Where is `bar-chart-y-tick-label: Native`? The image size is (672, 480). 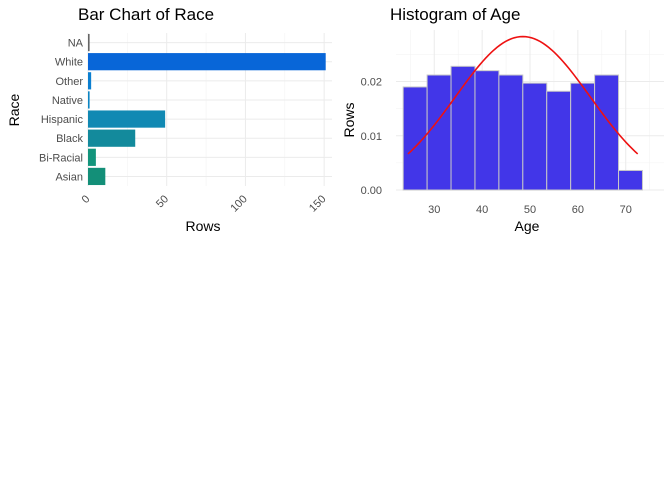
bar-chart-y-tick-label: Native is located at coordinates (67, 101).